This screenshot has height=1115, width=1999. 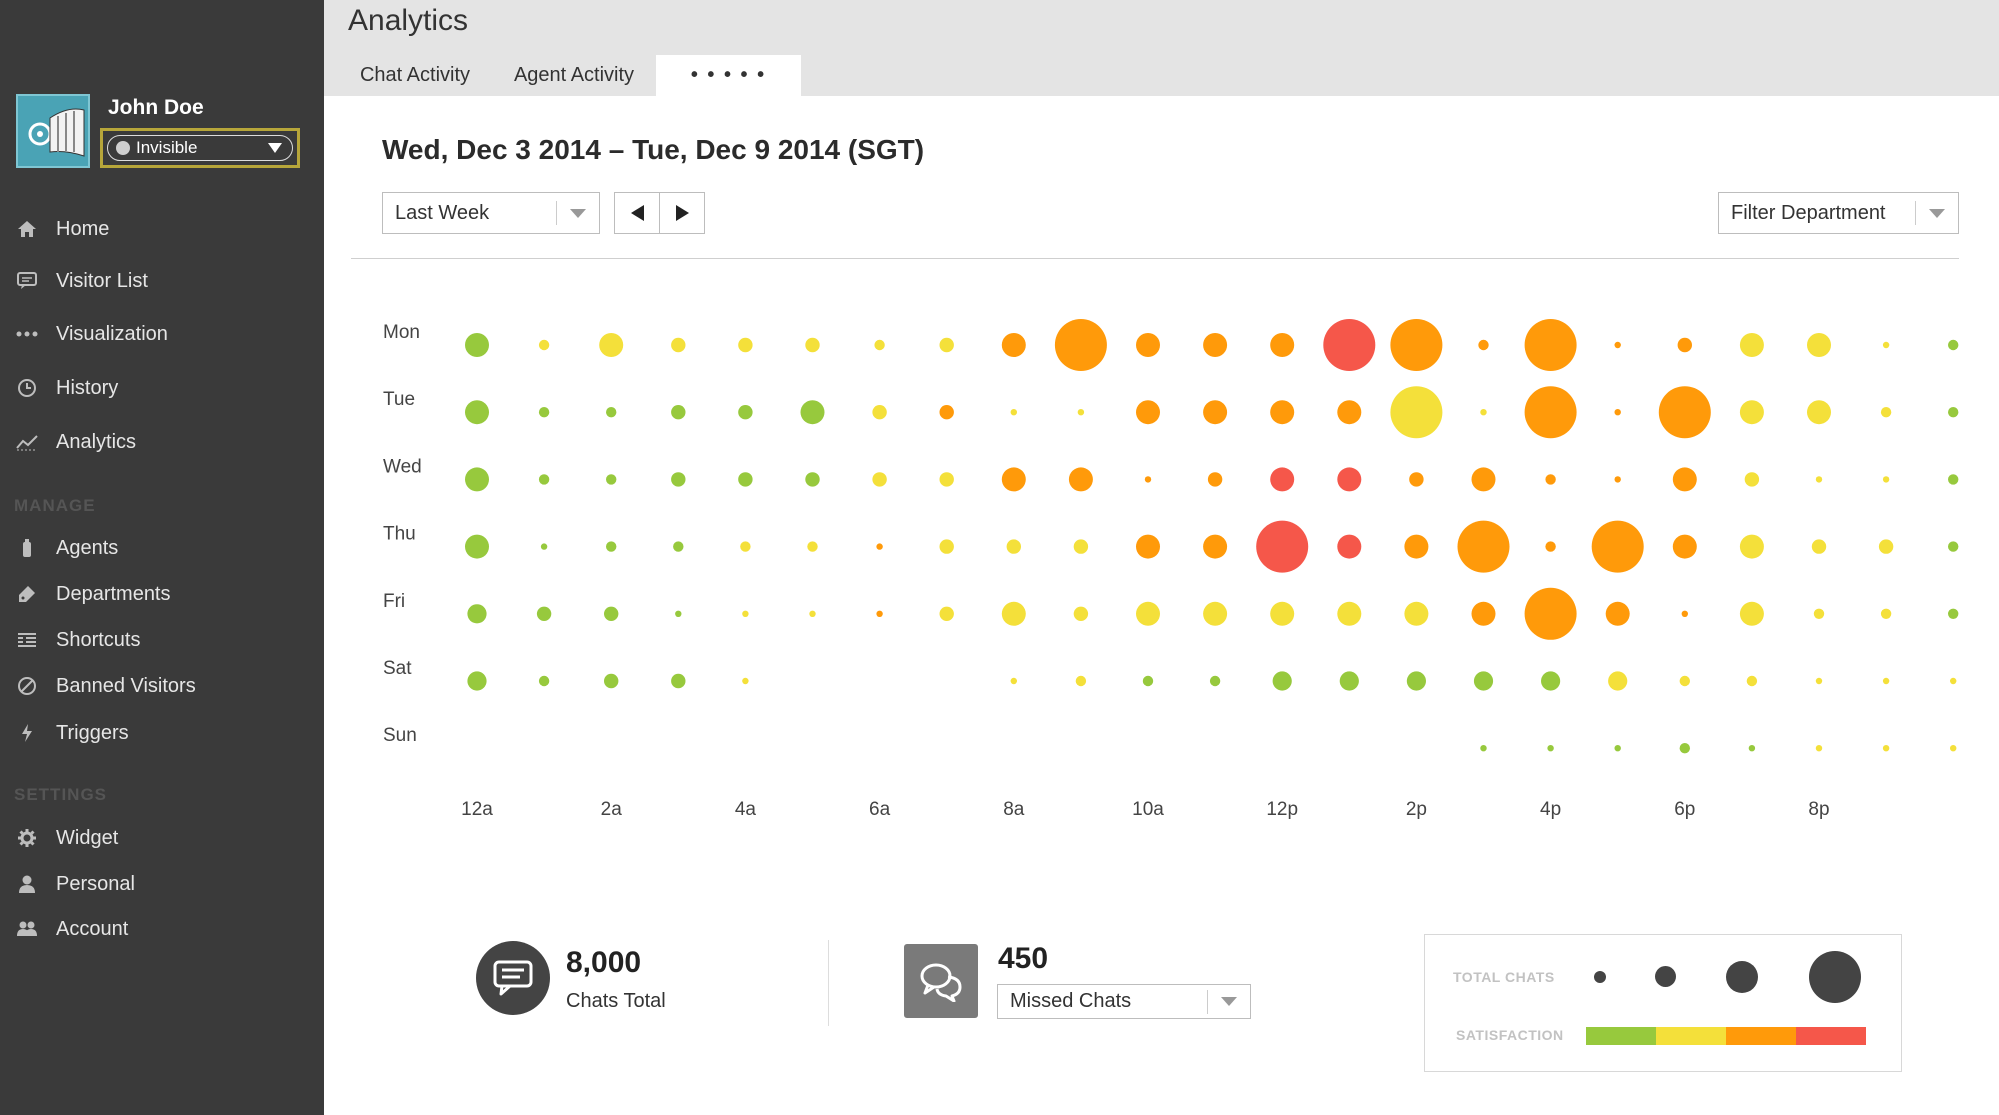 What do you see at coordinates (66, 838) in the screenshot?
I see `nav-widget: Widget` at bounding box center [66, 838].